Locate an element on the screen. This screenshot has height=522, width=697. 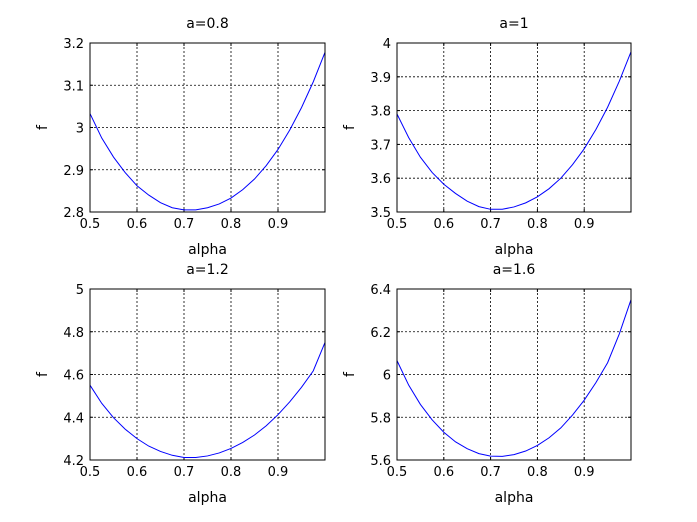
y-tick-label: 4.6 is located at coordinates (73, 376).